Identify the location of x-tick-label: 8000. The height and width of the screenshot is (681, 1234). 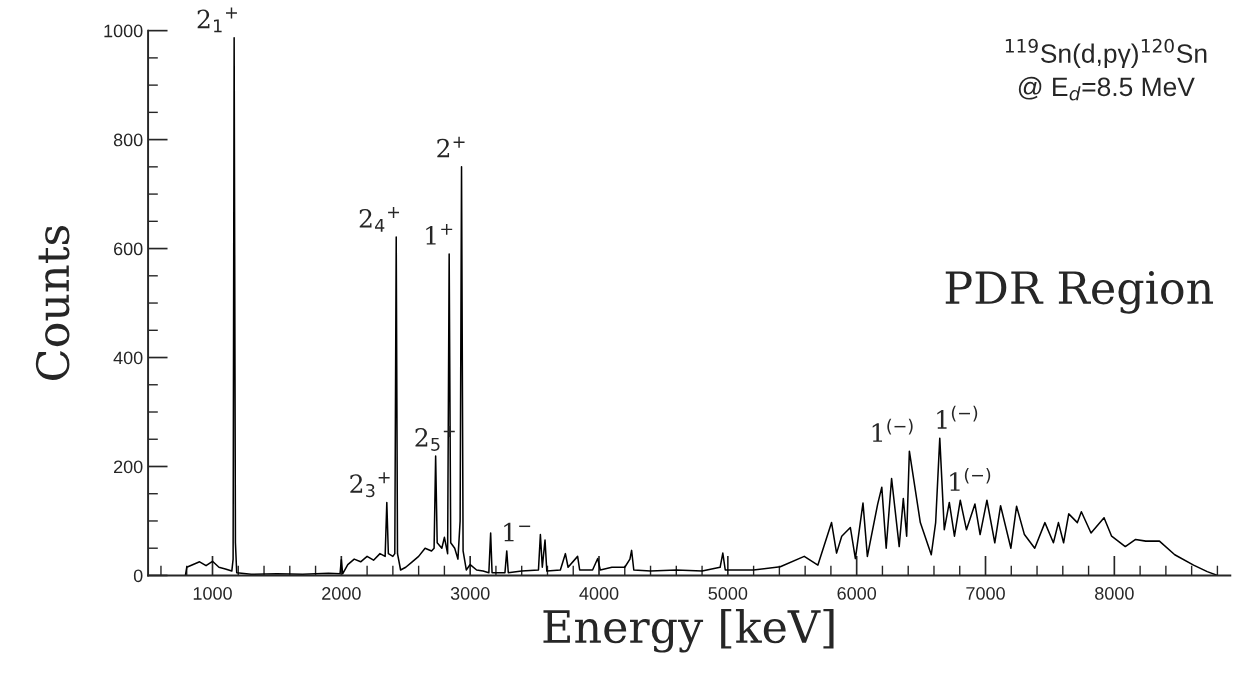
(1114, 593).